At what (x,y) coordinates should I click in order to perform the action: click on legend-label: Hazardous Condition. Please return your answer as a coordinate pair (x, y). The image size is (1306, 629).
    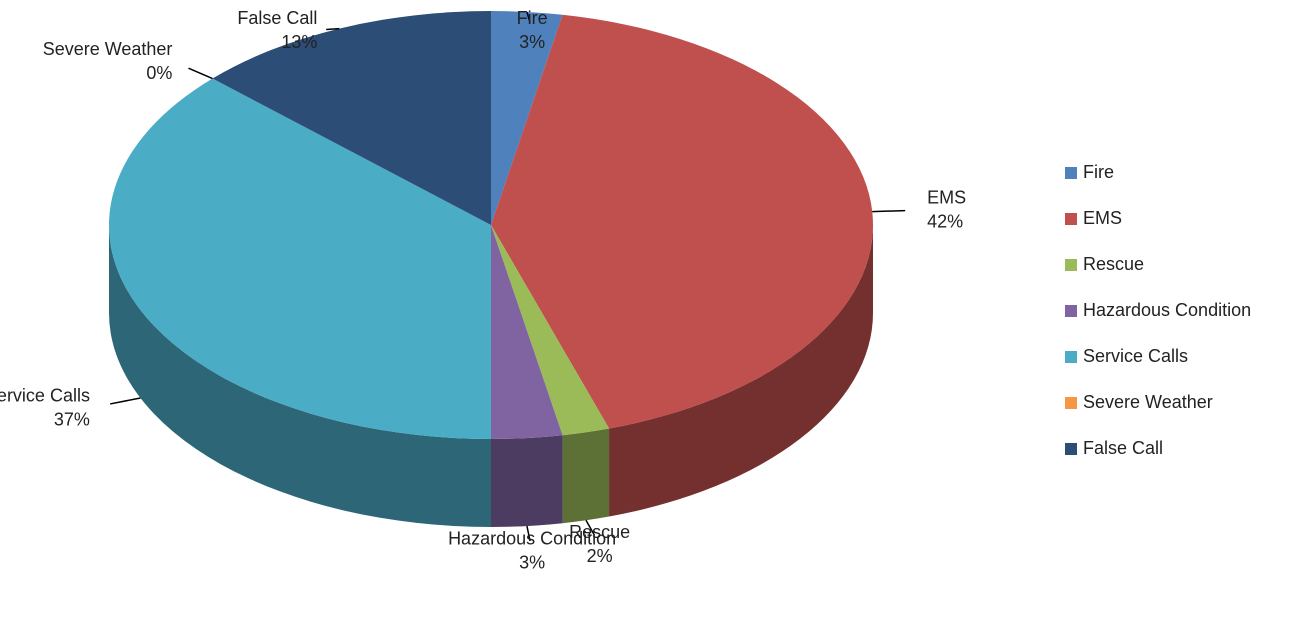
    Looking at the image, I should click on (1167, 310).